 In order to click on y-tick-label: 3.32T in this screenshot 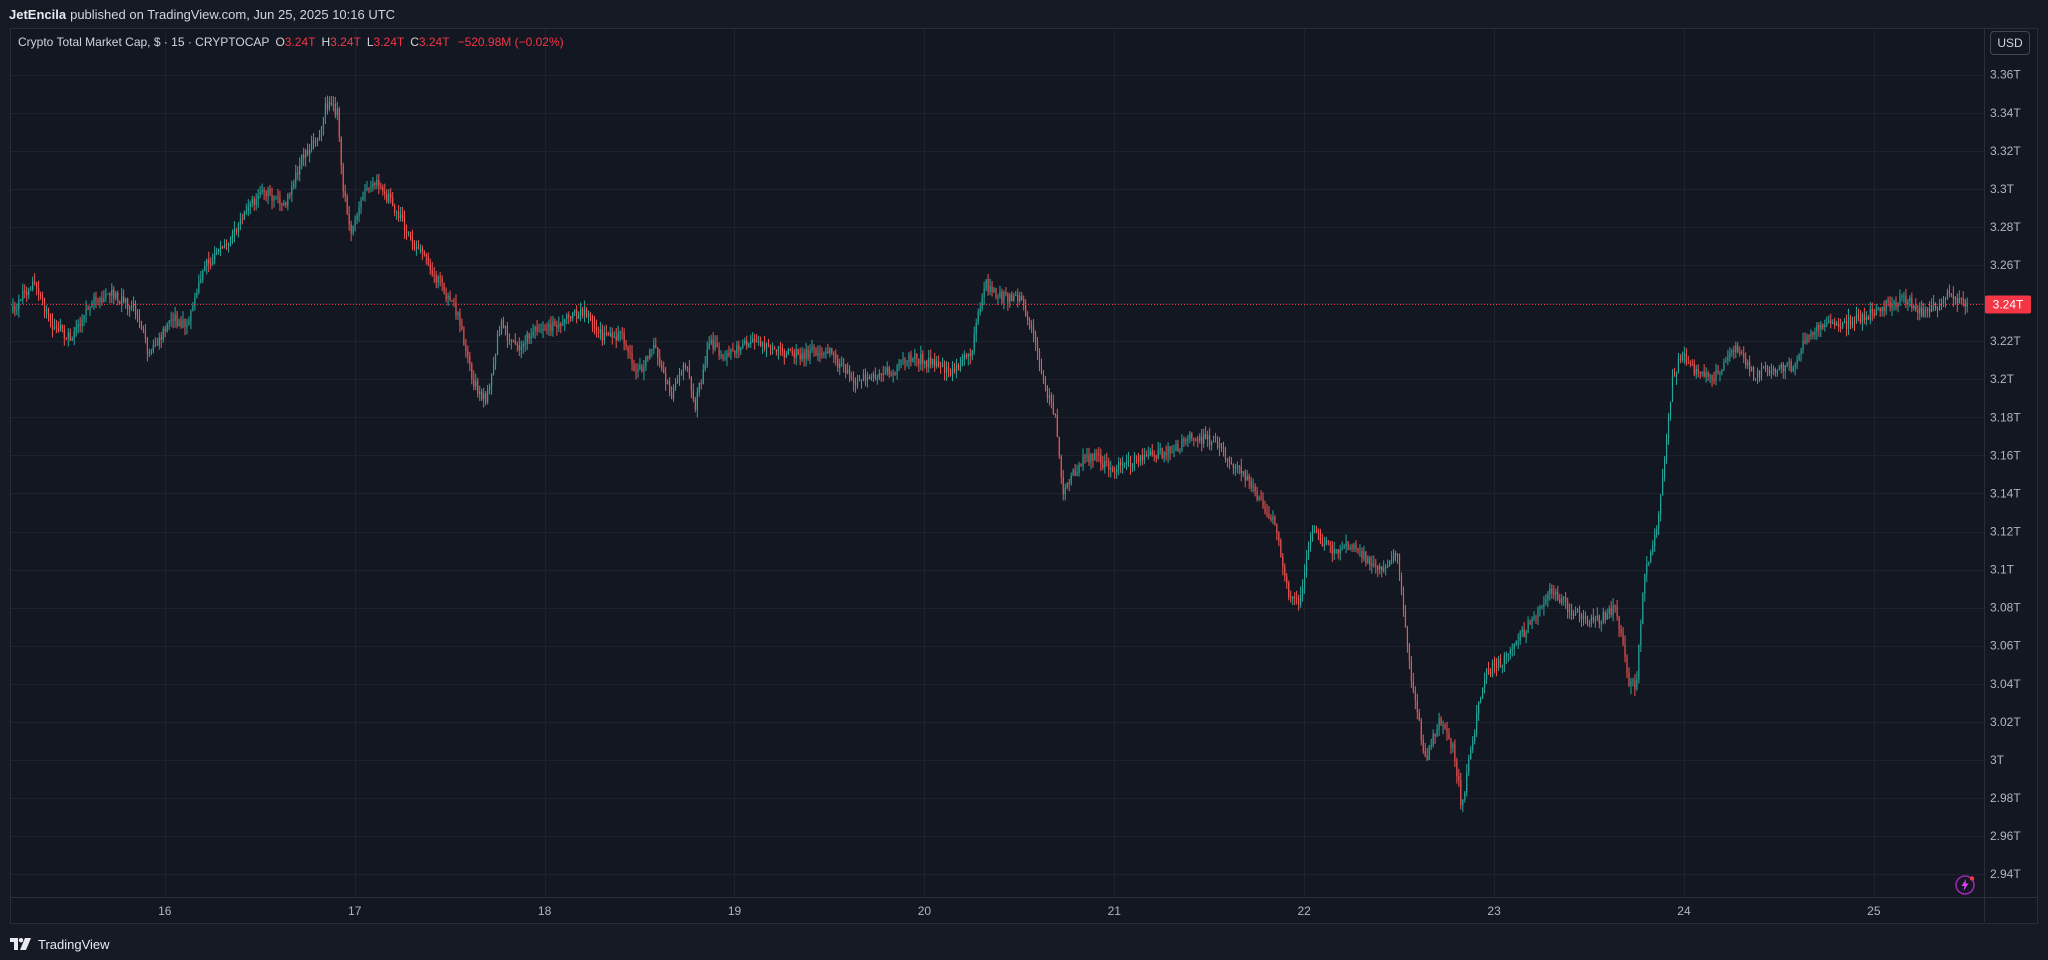, I will do `click(2005, 151)`.